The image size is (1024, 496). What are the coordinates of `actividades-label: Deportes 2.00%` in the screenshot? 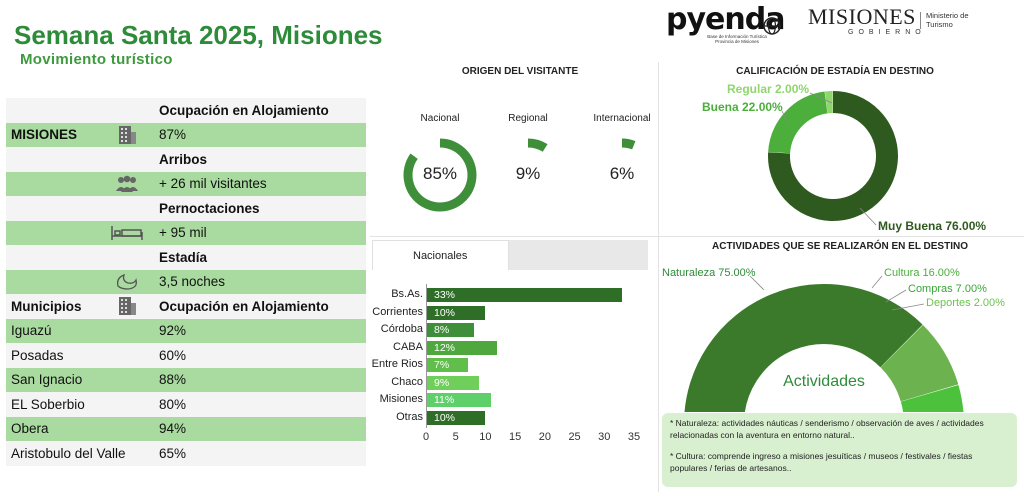 It's located at (965, 303).